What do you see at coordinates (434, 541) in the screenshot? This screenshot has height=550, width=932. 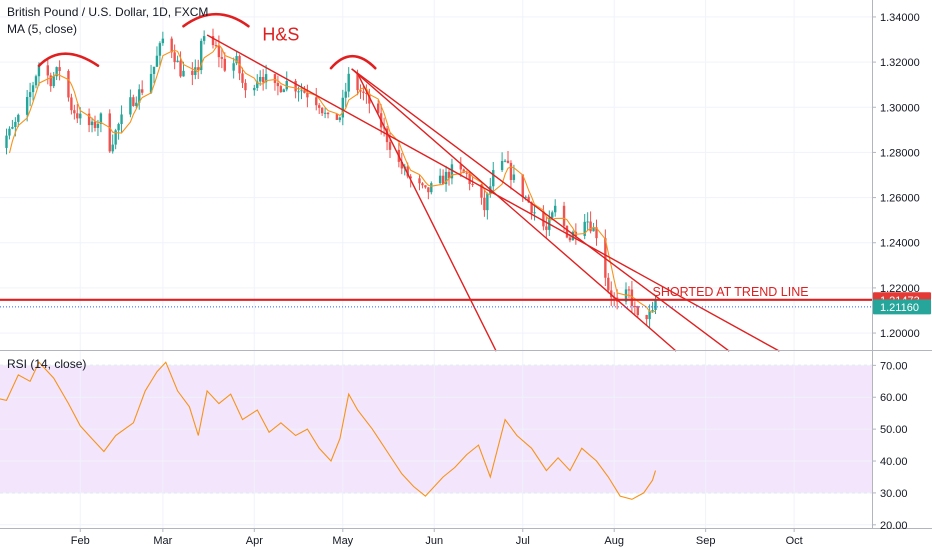 I see `time-tick-label: Jun` at bounding box center [434, 541].